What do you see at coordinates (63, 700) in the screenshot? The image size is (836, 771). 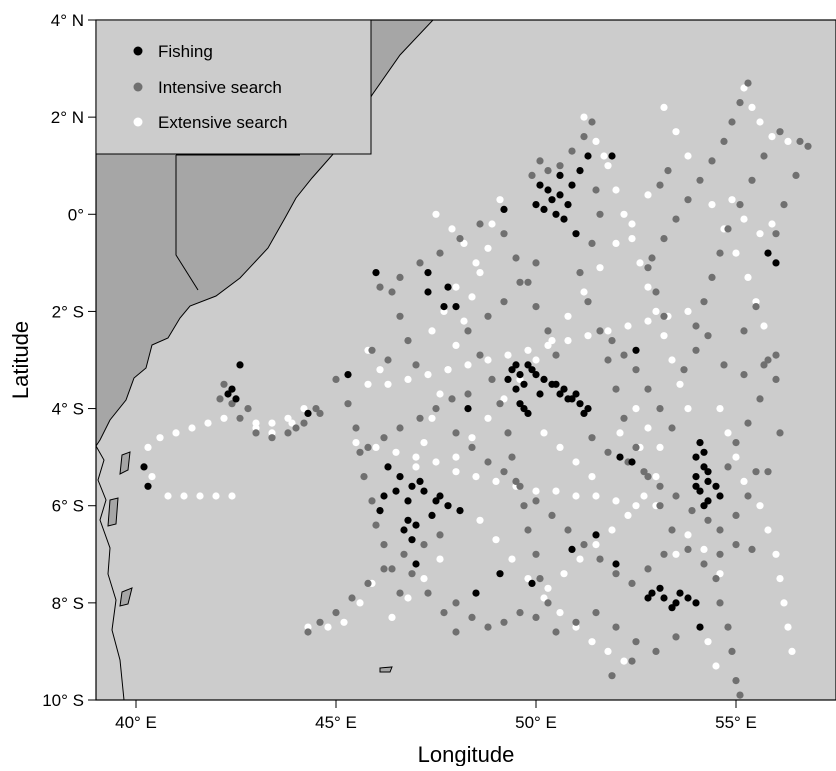 I see `y-tick-label: 10° S` at bounding box center [63, 700].